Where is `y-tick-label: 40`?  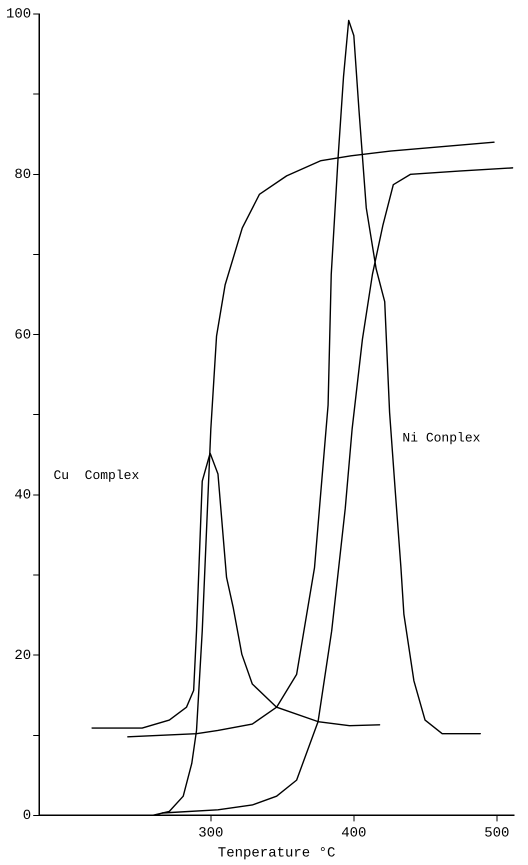 y-tick-label: 40 is located at coordinates (23, 496).